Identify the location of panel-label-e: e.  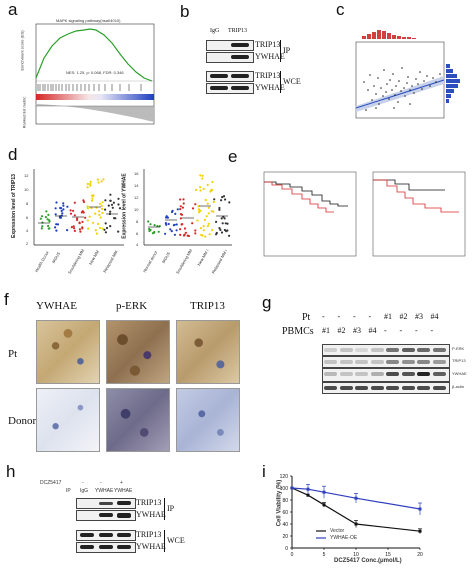
(233, 156).